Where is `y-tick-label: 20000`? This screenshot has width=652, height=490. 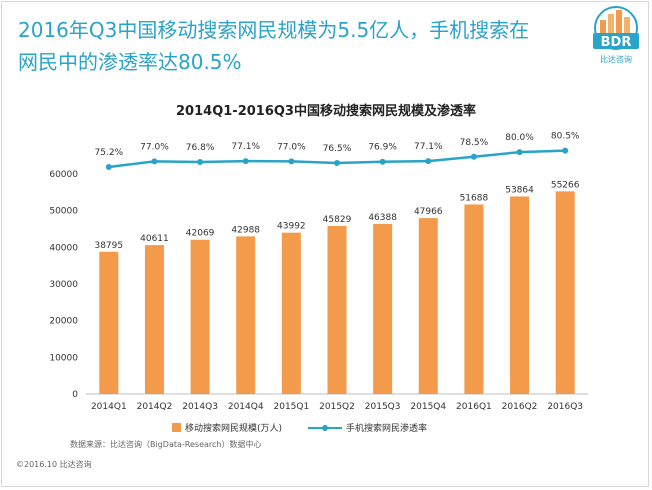
y-tick-label: 20000 is located at coordinates (63, 322).